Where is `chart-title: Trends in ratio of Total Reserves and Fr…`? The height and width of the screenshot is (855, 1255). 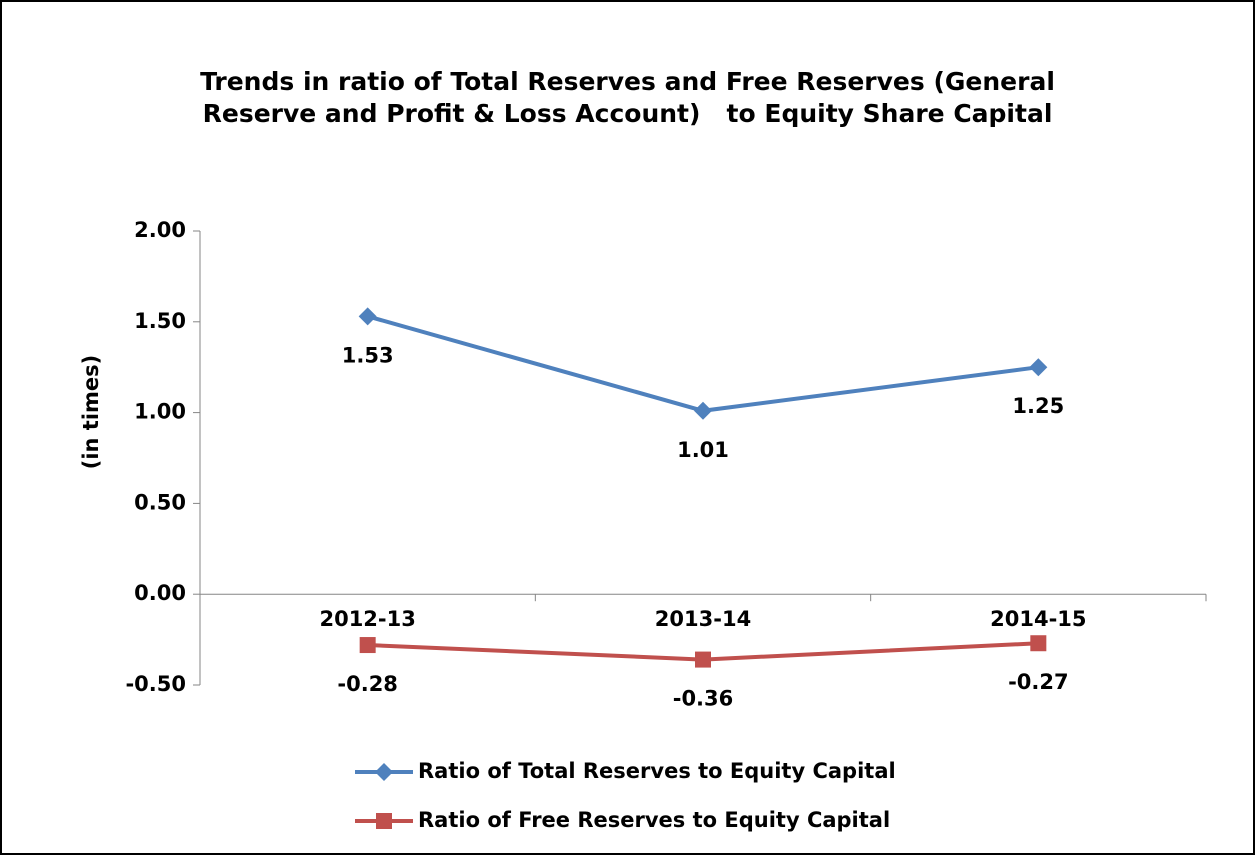
chart-title: Trends in ratio of Total Reserves and Fr… is located at coordinates (627, 97).